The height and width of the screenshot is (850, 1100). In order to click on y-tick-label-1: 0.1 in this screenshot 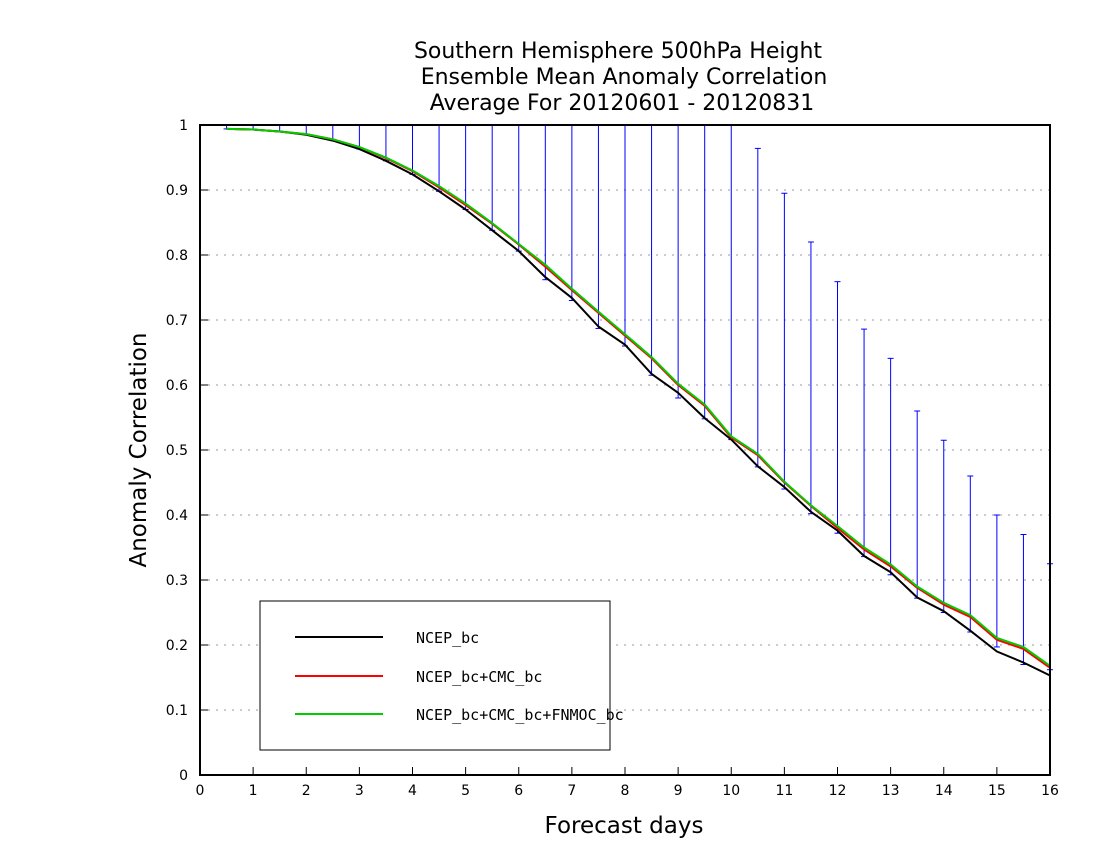, I will do `click(177, 711)`.